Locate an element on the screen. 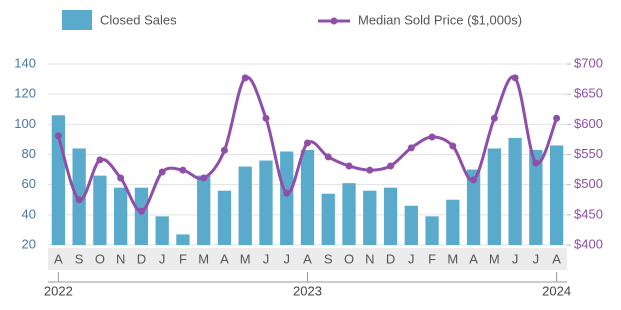 The height and width of the screenshot is (310, 621). category-band is located at coordinates (307, 259).